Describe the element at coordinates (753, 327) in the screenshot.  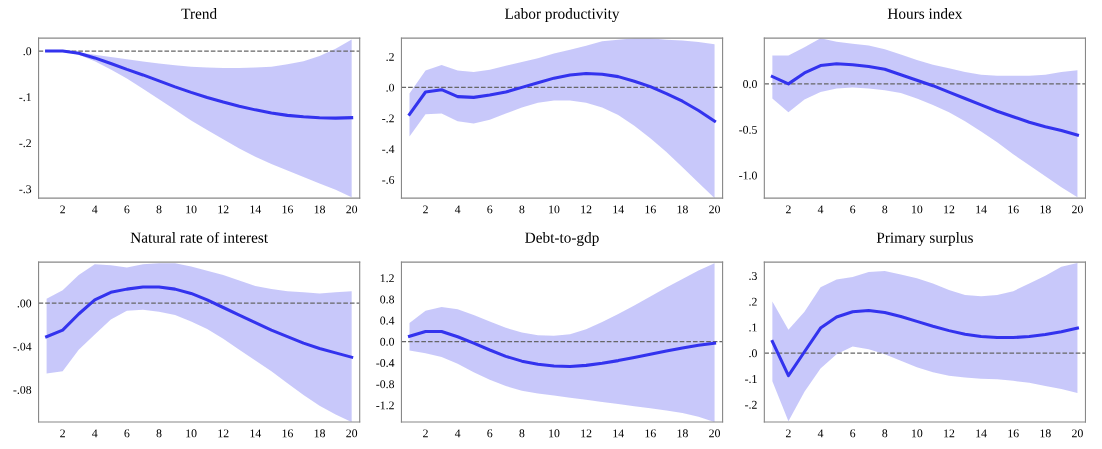
I see `y-tick-label: .1` at that location.